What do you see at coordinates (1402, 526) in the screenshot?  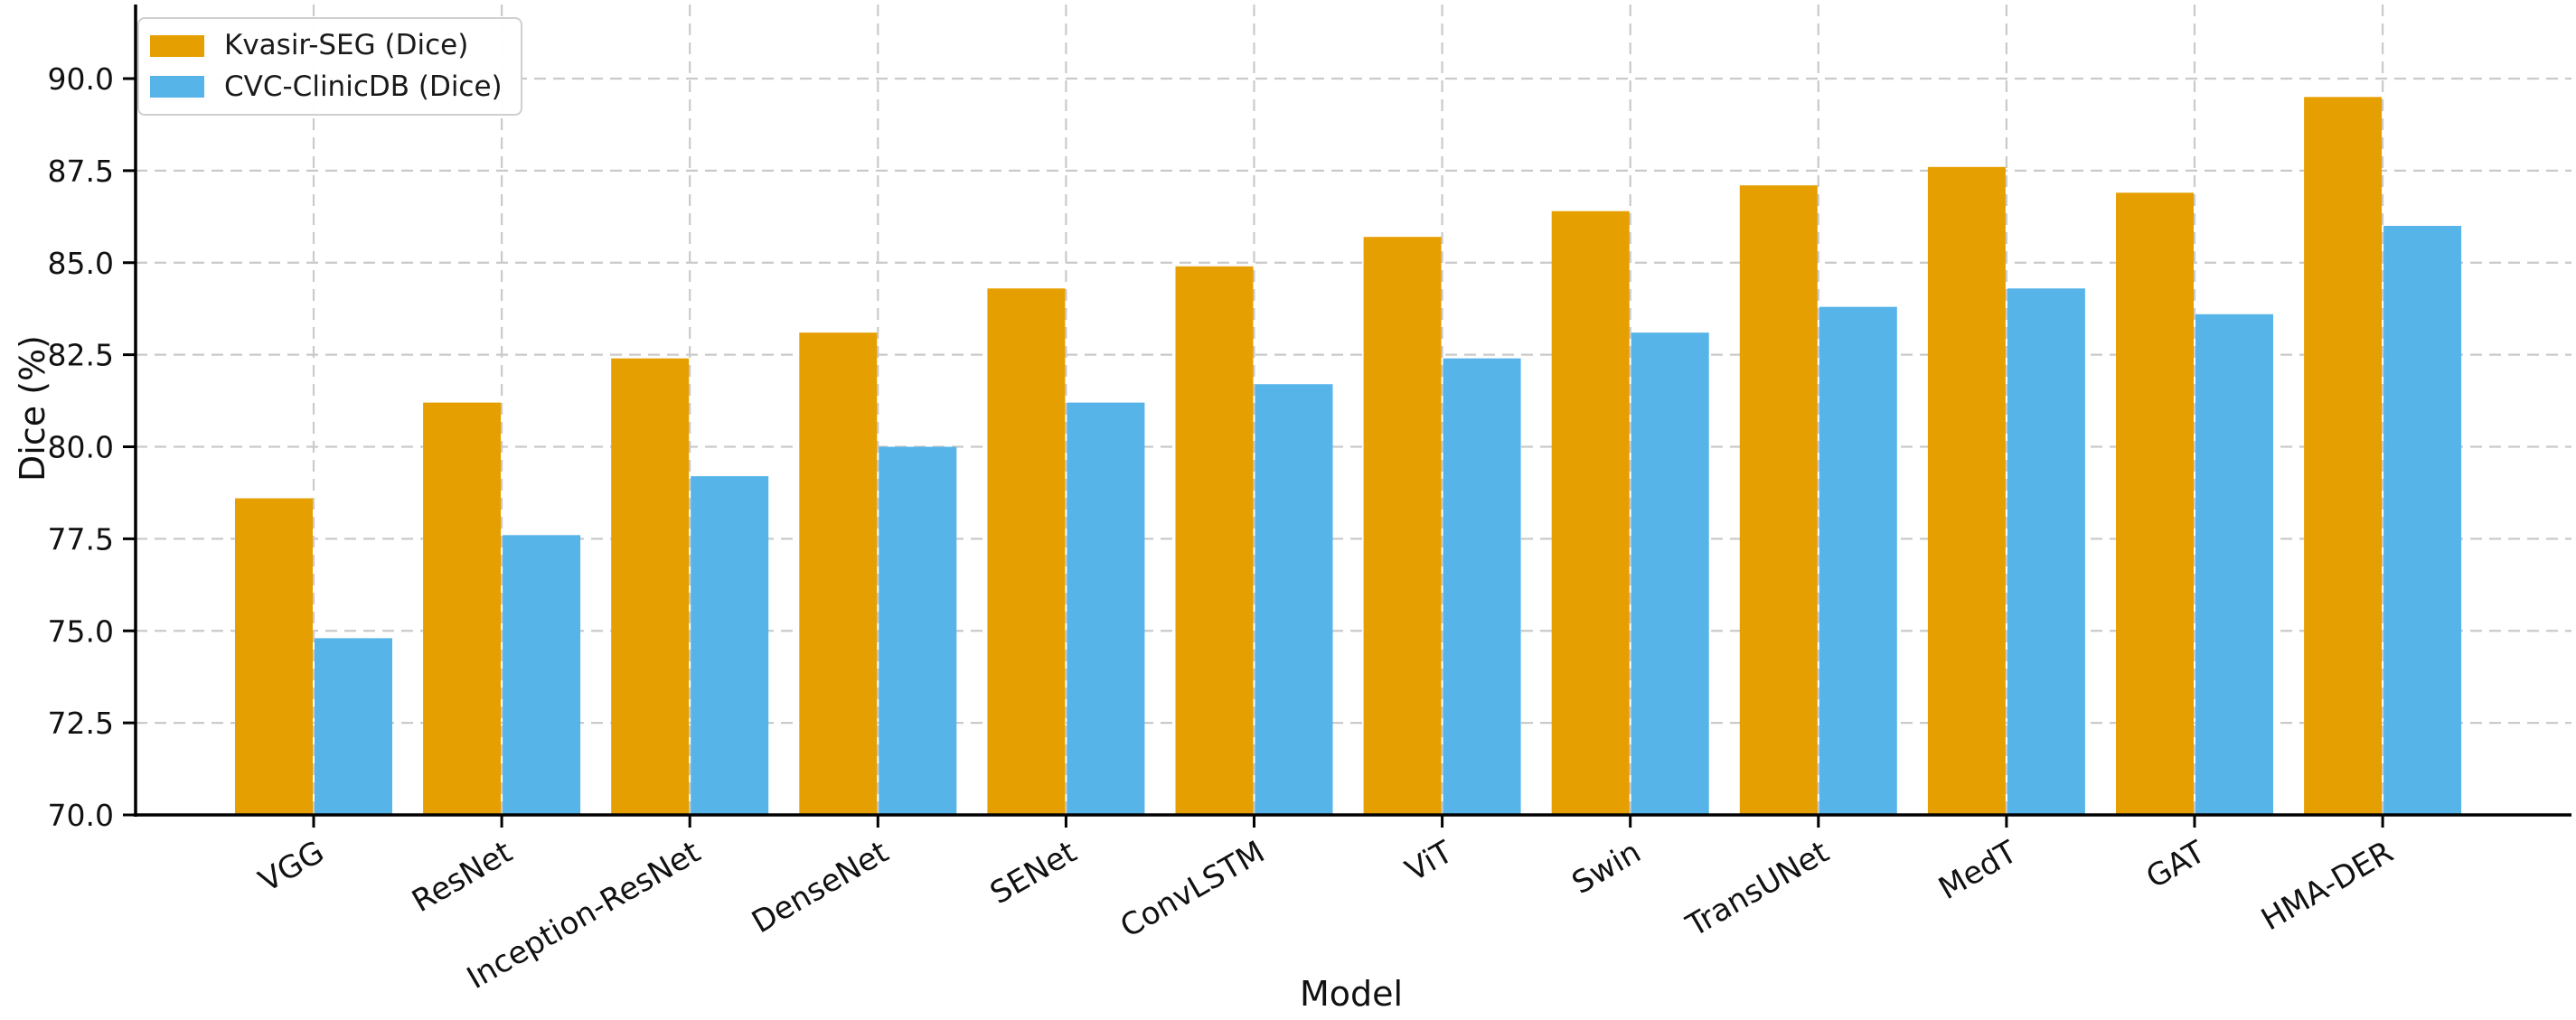 I see `bar-kvasir-seg-vit` at bounding box center [1402, 526].